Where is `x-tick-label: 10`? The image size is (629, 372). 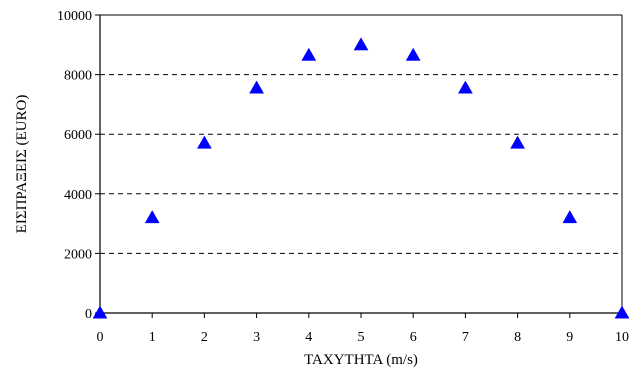 x-tick-label: 10 is located at coordinates (622, 337).